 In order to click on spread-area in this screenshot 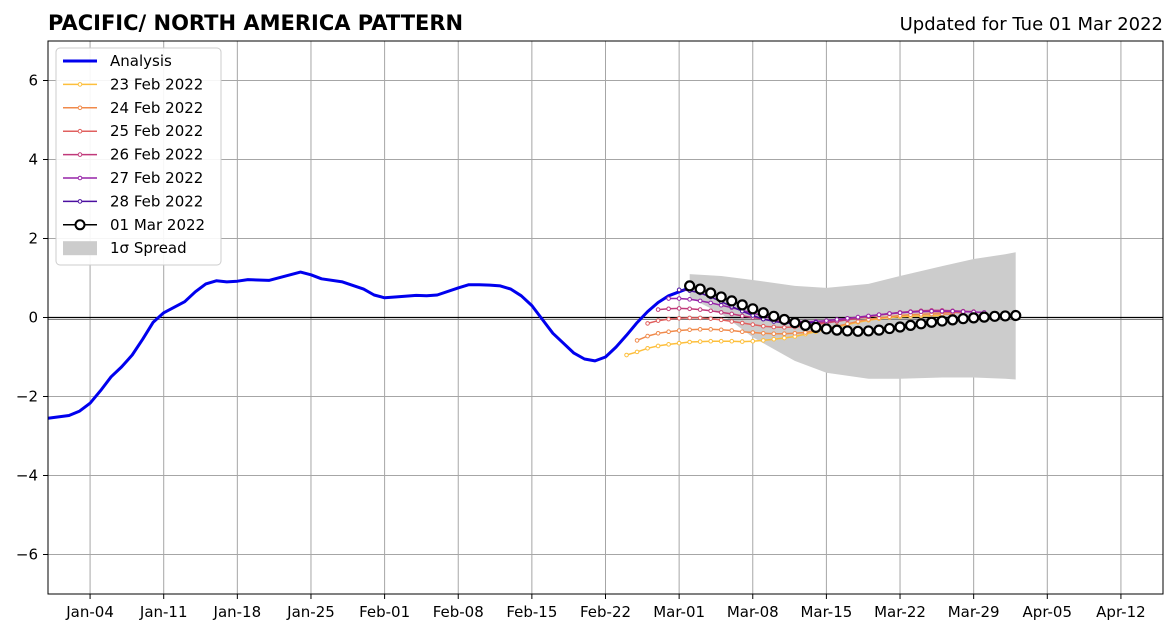, I will do `click(852, 316)`.